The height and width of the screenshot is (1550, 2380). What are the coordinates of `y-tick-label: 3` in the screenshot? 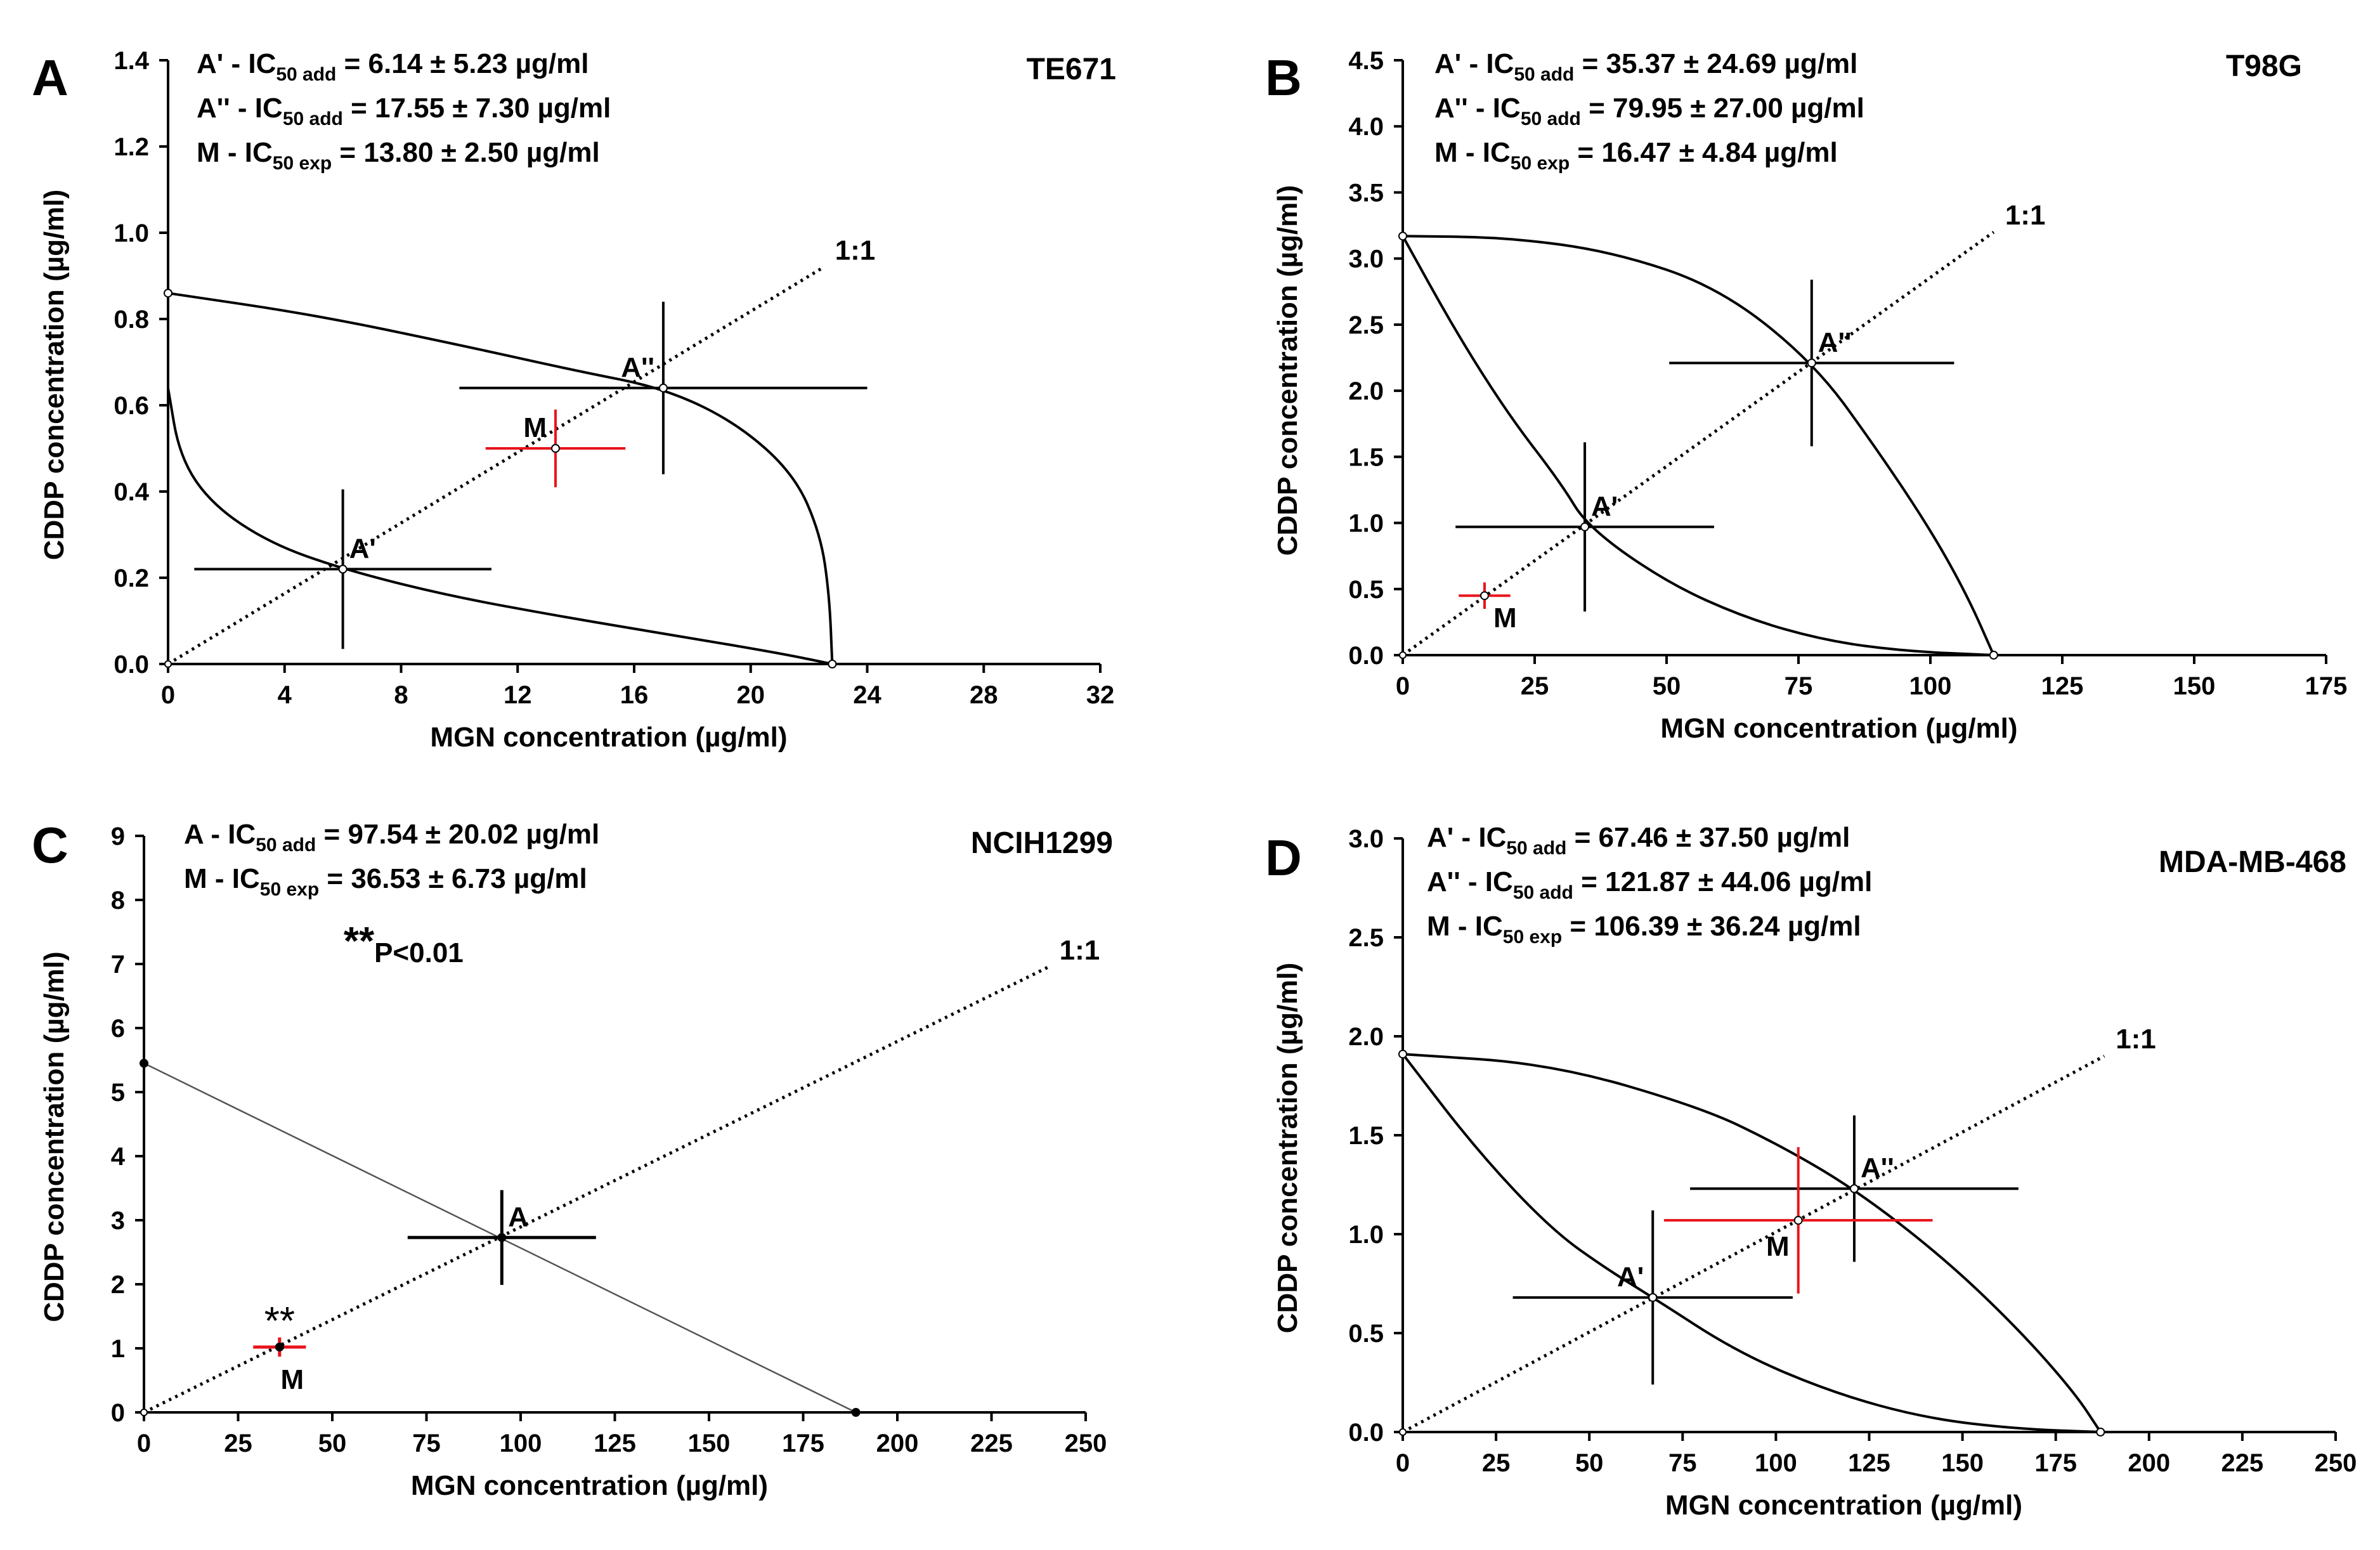 It's located at (118, 1221).